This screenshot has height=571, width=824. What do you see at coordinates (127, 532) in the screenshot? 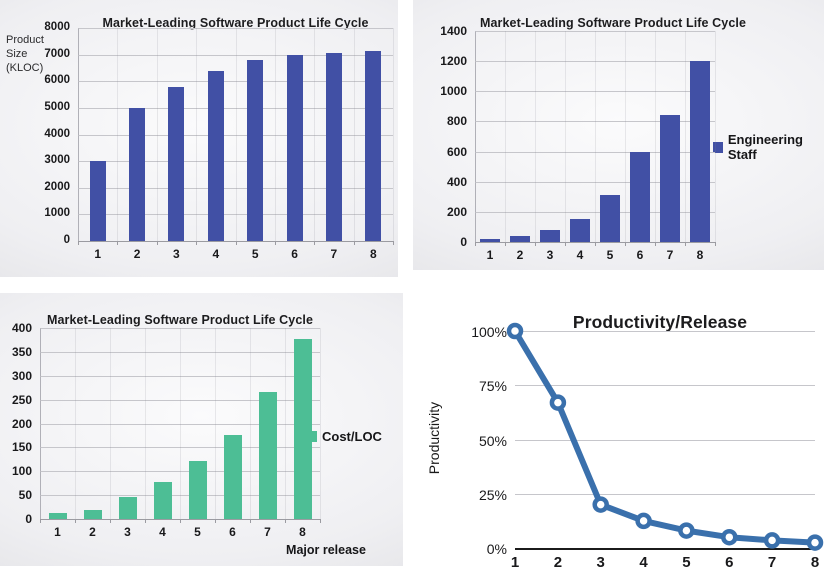
I see `x-tick-label: 3` at bounding box center [127, 532].